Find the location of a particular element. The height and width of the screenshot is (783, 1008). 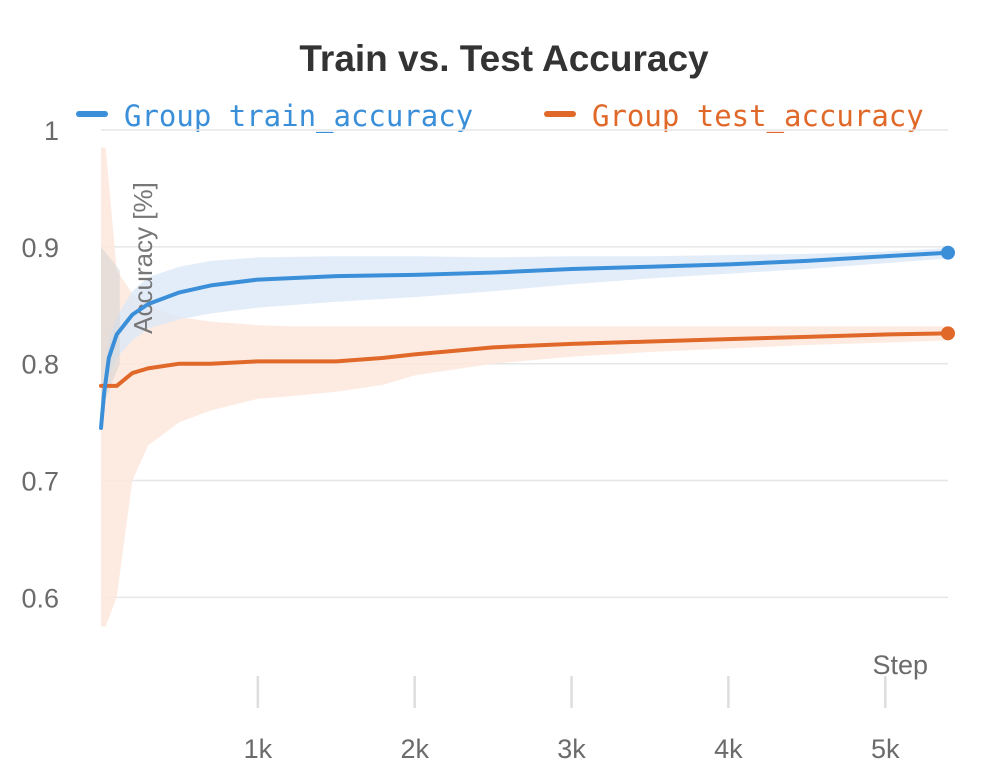

x-tick-label-3: 4k is located at coordinates (728, 749).